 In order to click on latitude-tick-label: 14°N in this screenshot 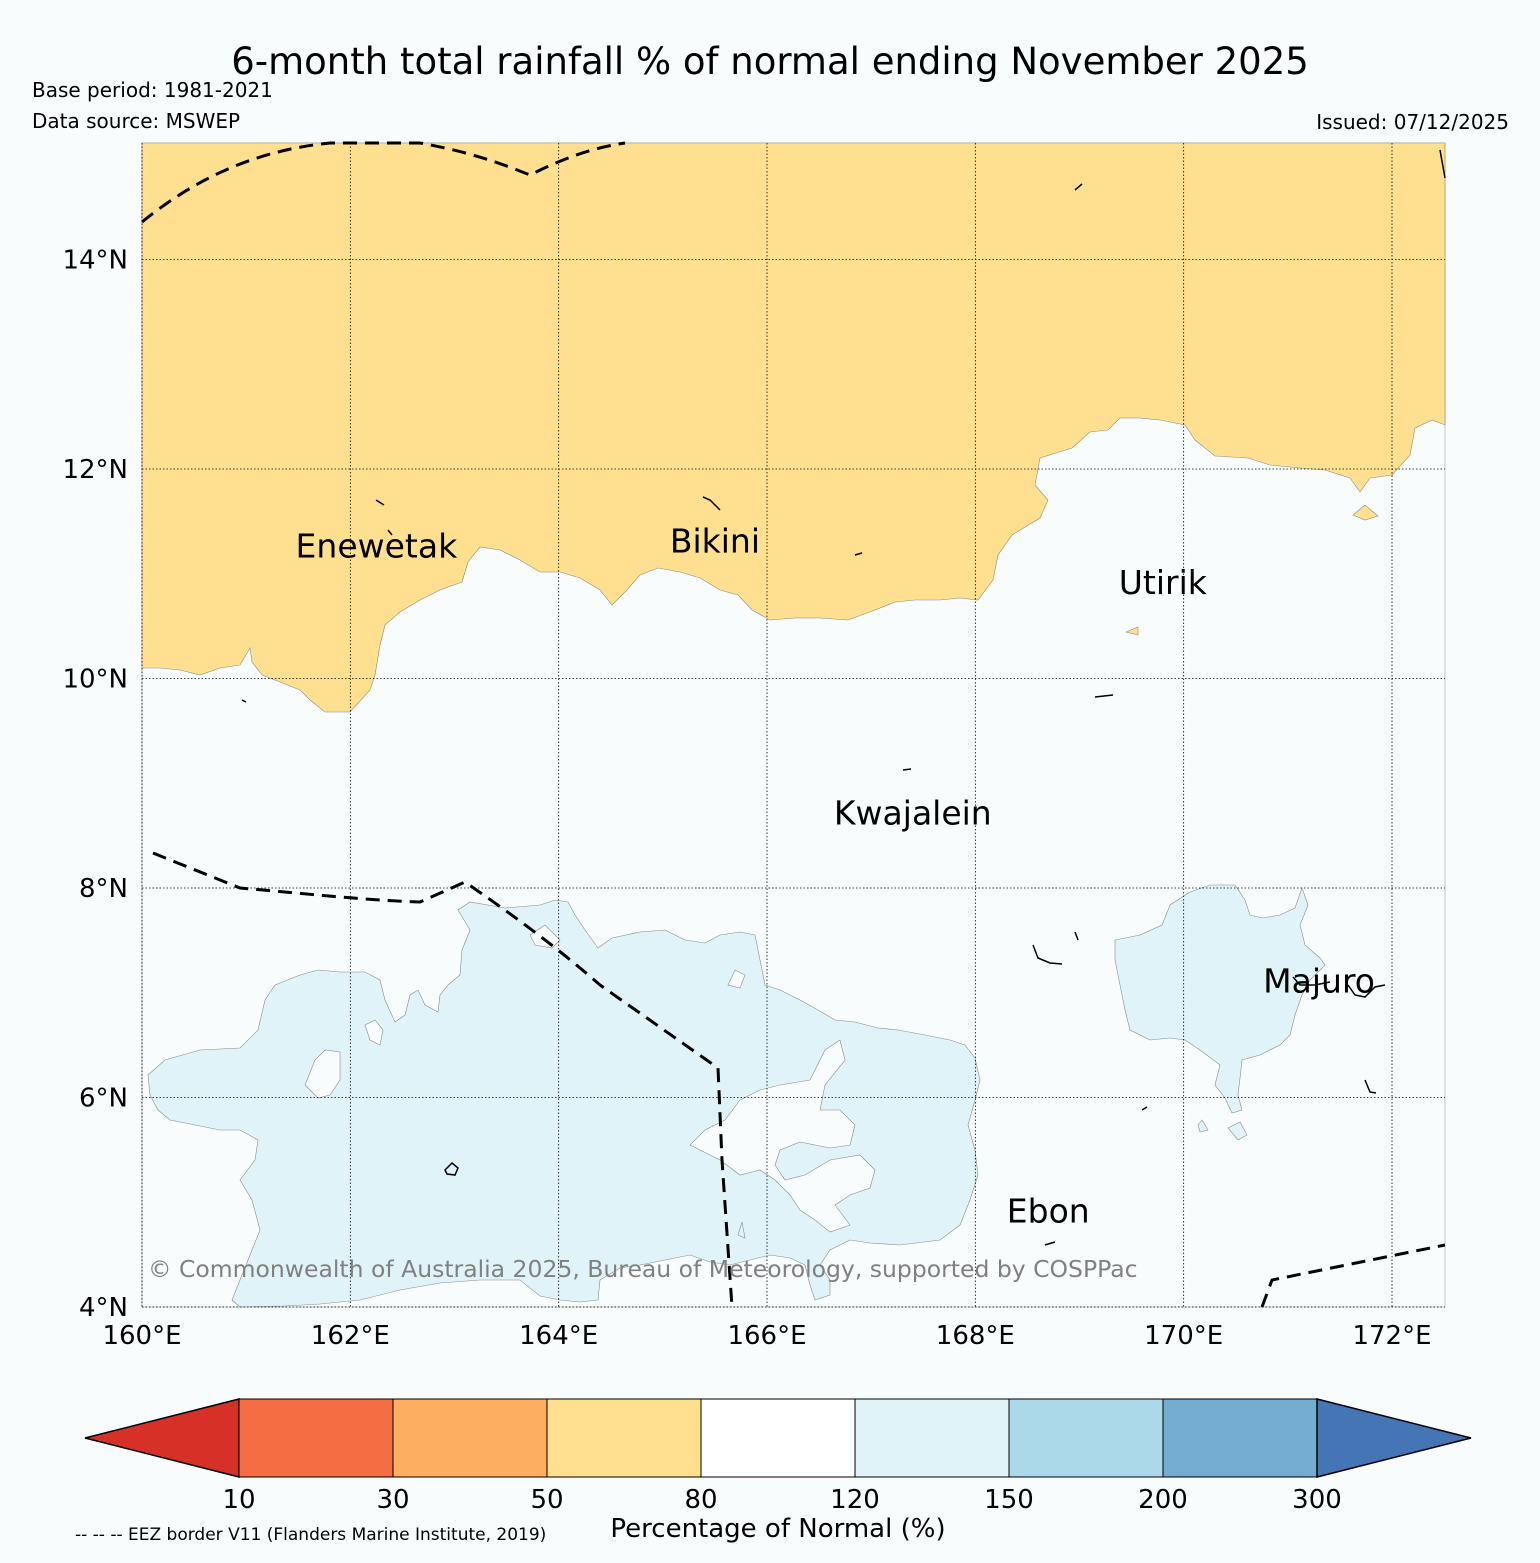, I will do `click(95, 261)`.